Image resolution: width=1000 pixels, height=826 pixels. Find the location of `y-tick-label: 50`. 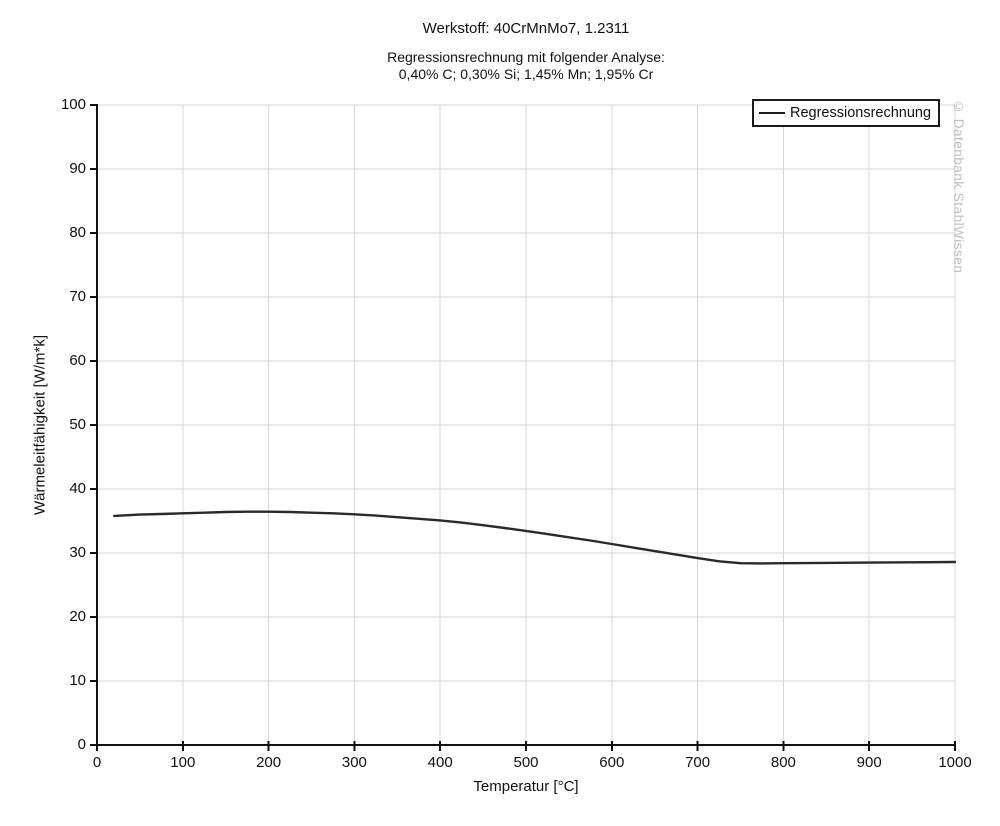

y-tick-label: 50 is located at coordinates (77, 424).